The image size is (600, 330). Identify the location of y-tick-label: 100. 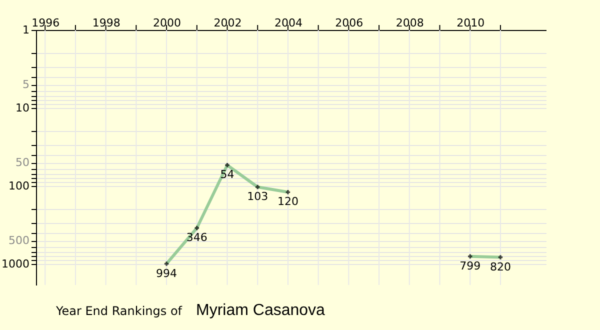
(19, 185).